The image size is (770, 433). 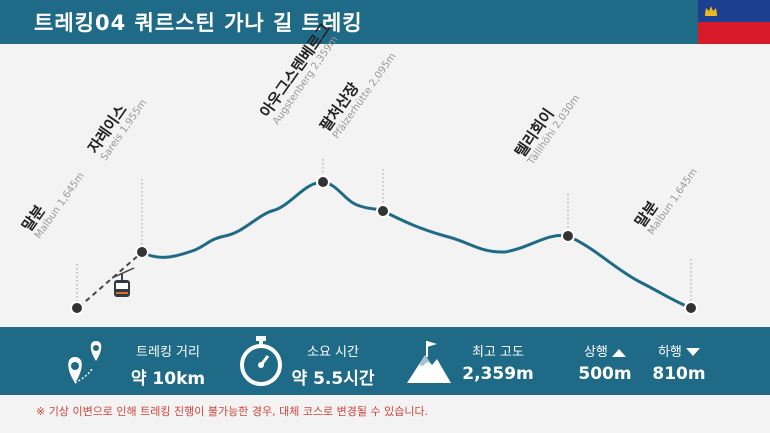 What do you see at coordinates (261, 361) in the screenshot?
I see `stopwatch-icon` at bounding box center [261, 361].